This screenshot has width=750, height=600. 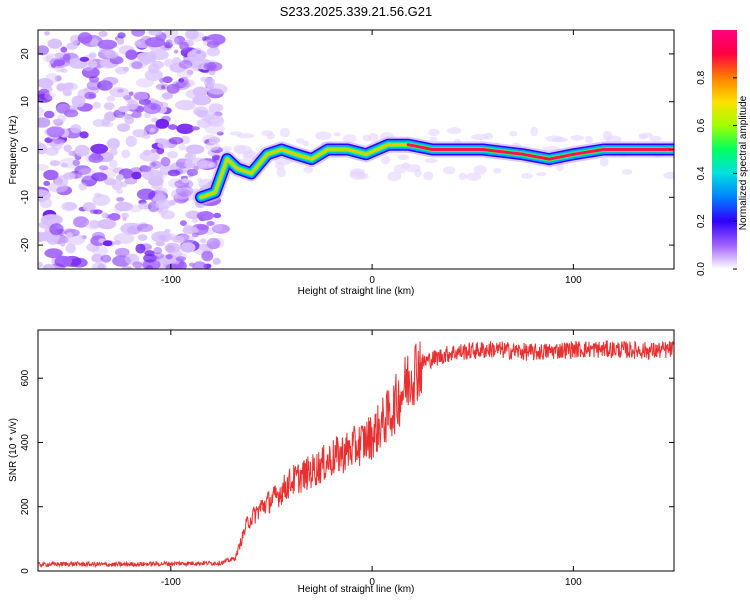 I want to click on figure-title: S233.2025.339.21.56.G21, so click(x=356, y=11).